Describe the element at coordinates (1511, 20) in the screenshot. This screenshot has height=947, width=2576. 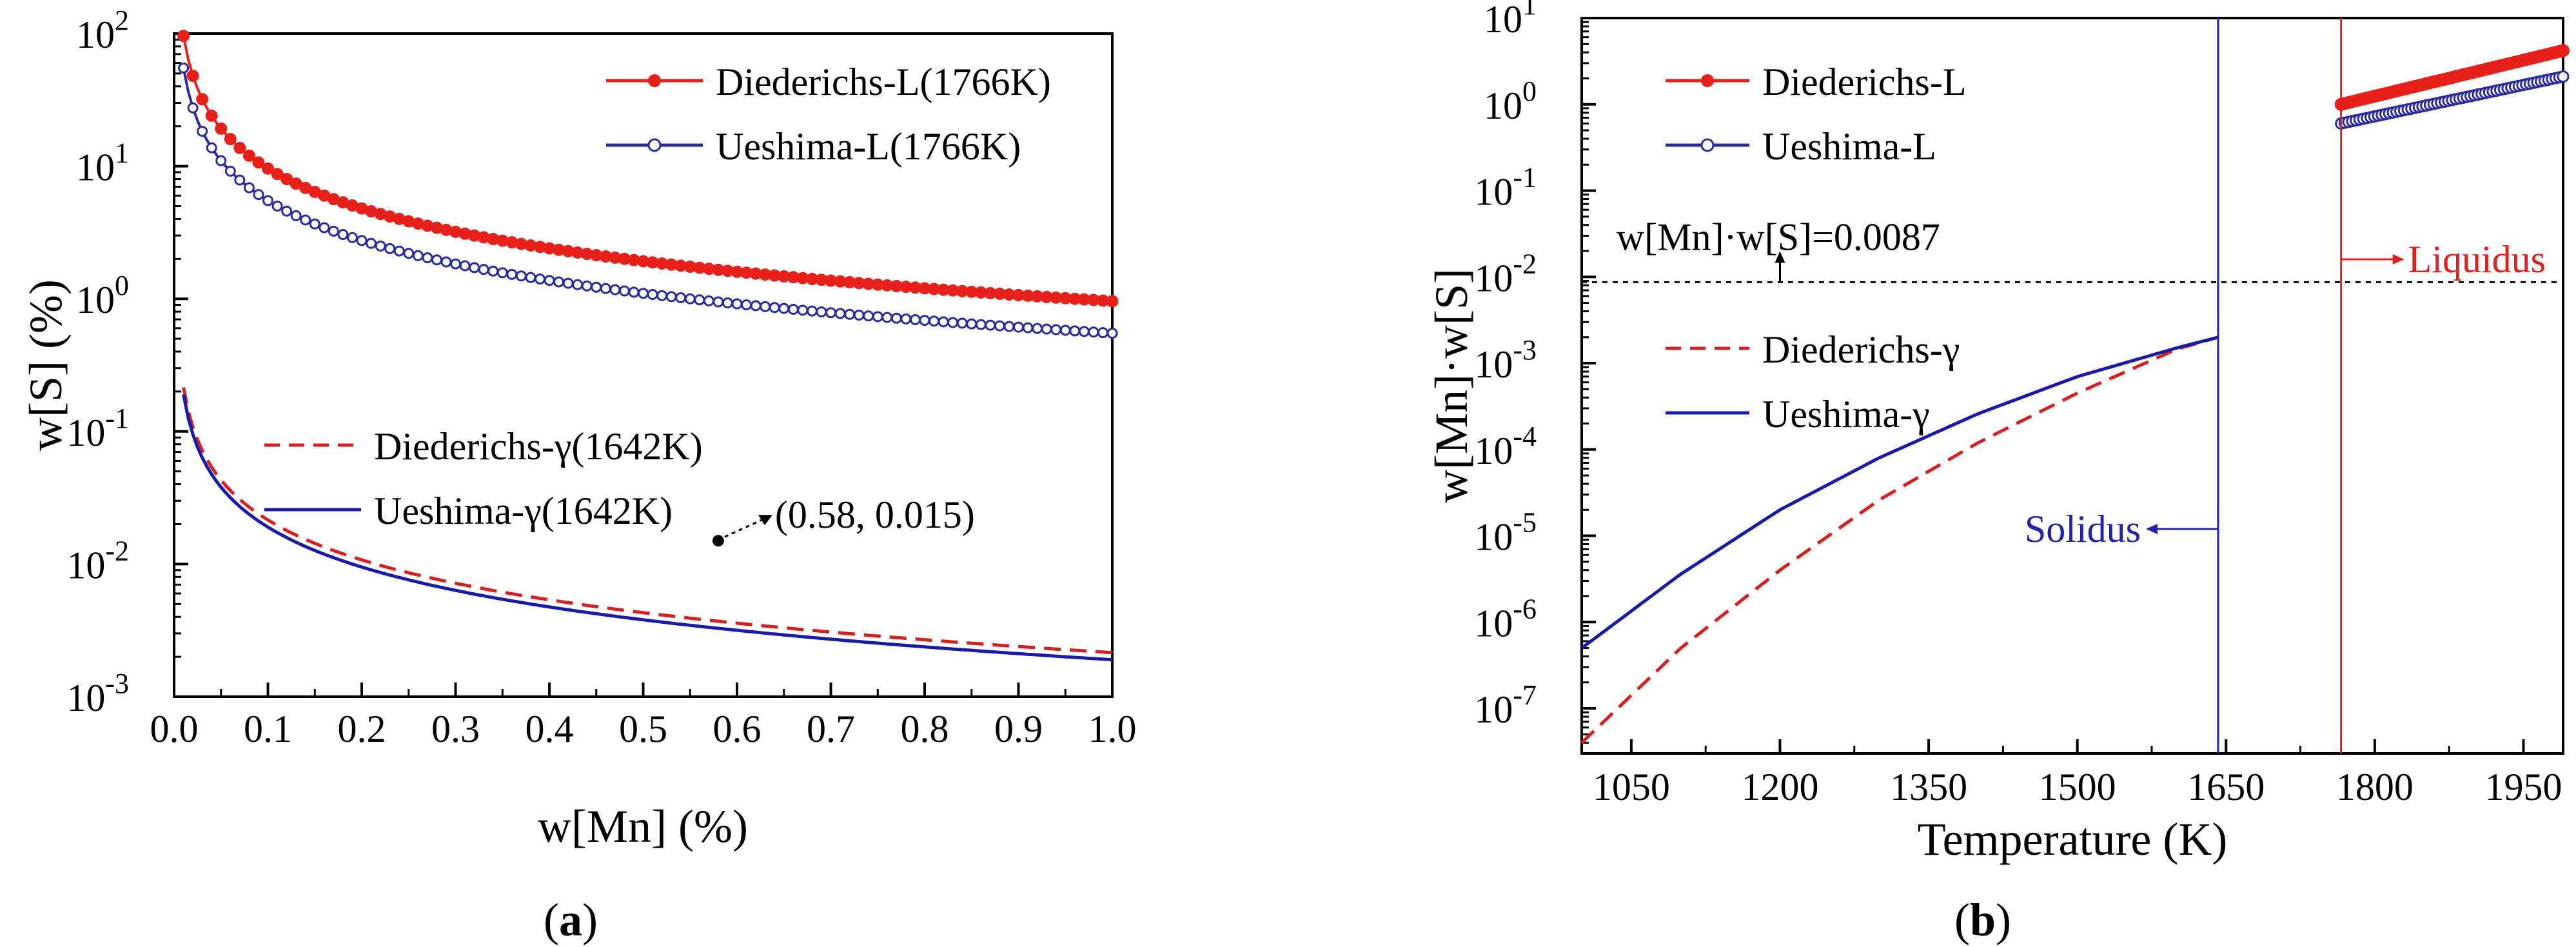
I see `y-tick-label: 101` at that location.